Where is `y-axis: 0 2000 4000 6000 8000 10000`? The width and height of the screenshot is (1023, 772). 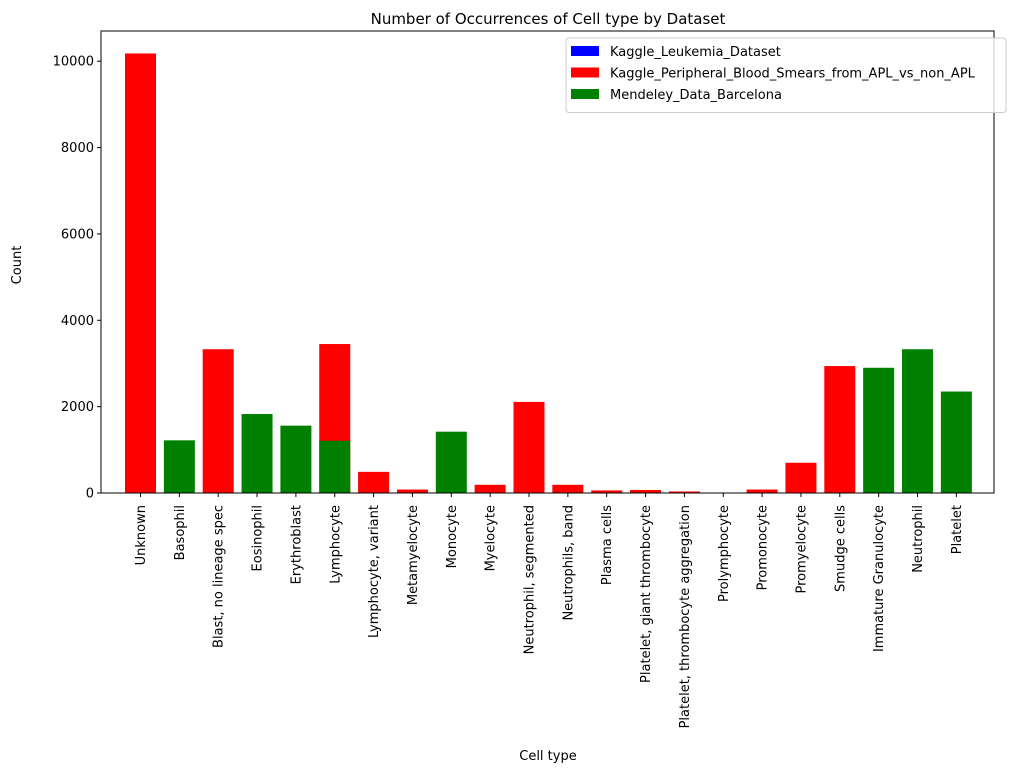
y-axis: 0 2000 4000 6000 8000 10000 is located at coordinates (77, 278).